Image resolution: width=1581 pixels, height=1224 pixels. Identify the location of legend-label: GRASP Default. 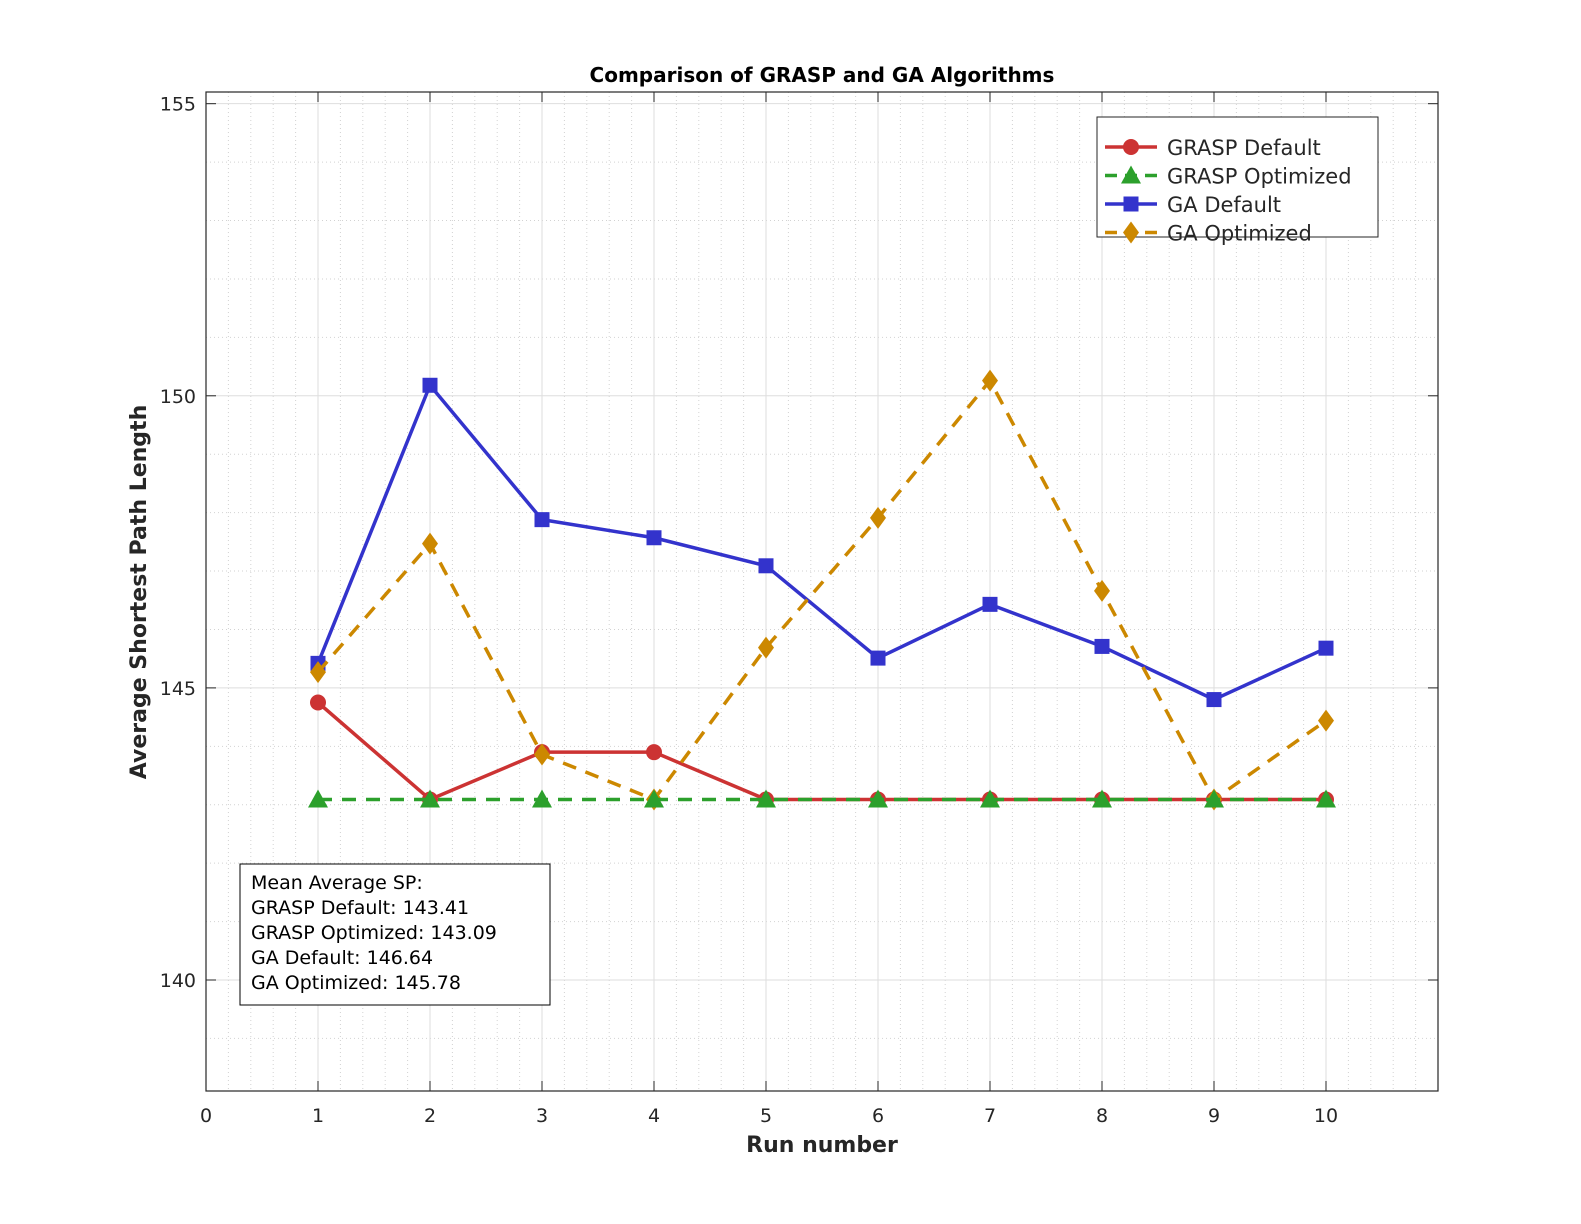
(1244, 148).